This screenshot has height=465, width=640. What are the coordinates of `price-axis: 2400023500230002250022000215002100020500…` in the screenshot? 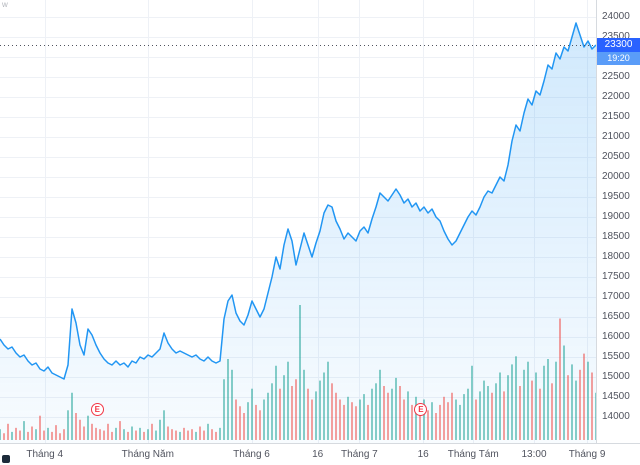 It's located at (618, 221).